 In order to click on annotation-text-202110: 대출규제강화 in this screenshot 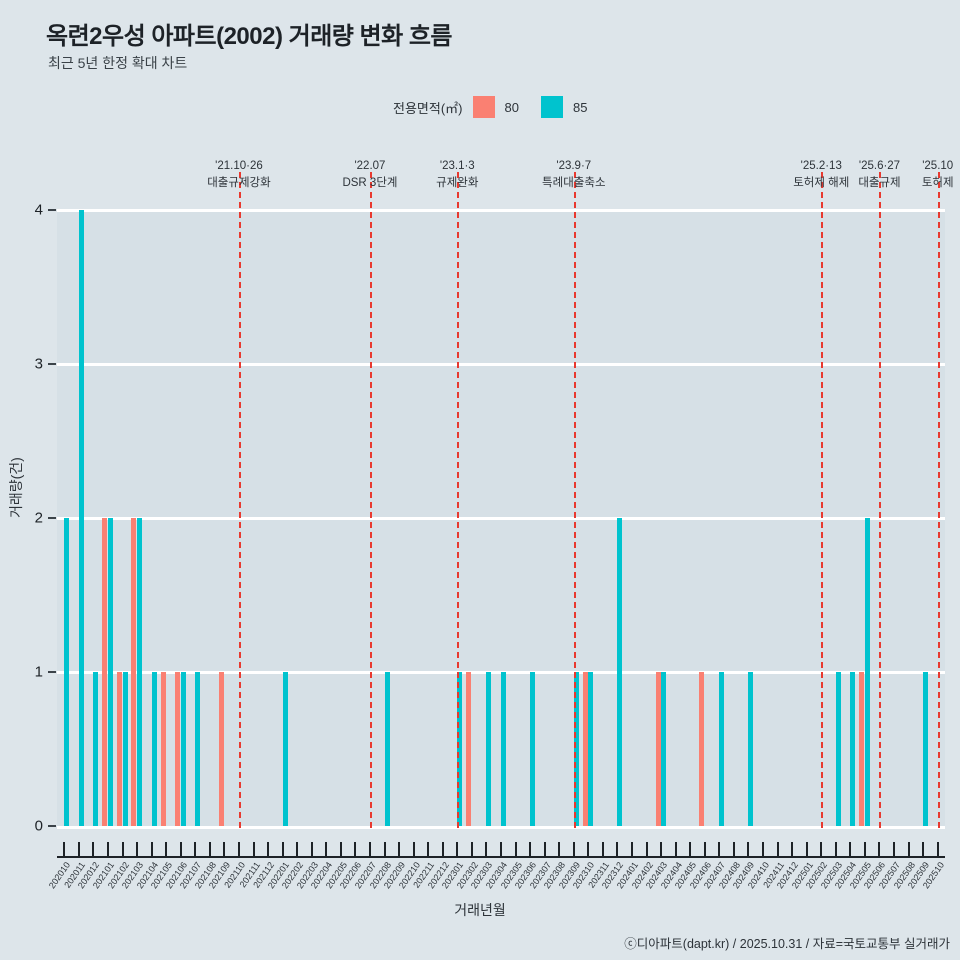, I will do `click(239, 183)`.